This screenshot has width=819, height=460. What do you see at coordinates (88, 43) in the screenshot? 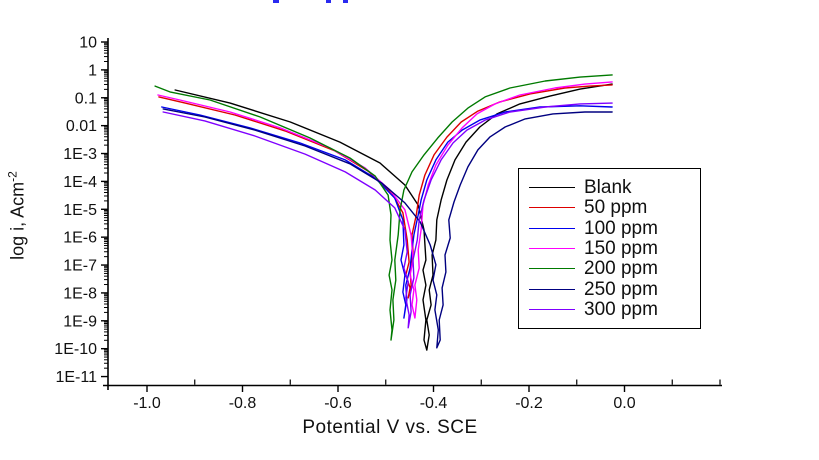
I see `y-tick-label: 10` at bounding box center [88, 43].